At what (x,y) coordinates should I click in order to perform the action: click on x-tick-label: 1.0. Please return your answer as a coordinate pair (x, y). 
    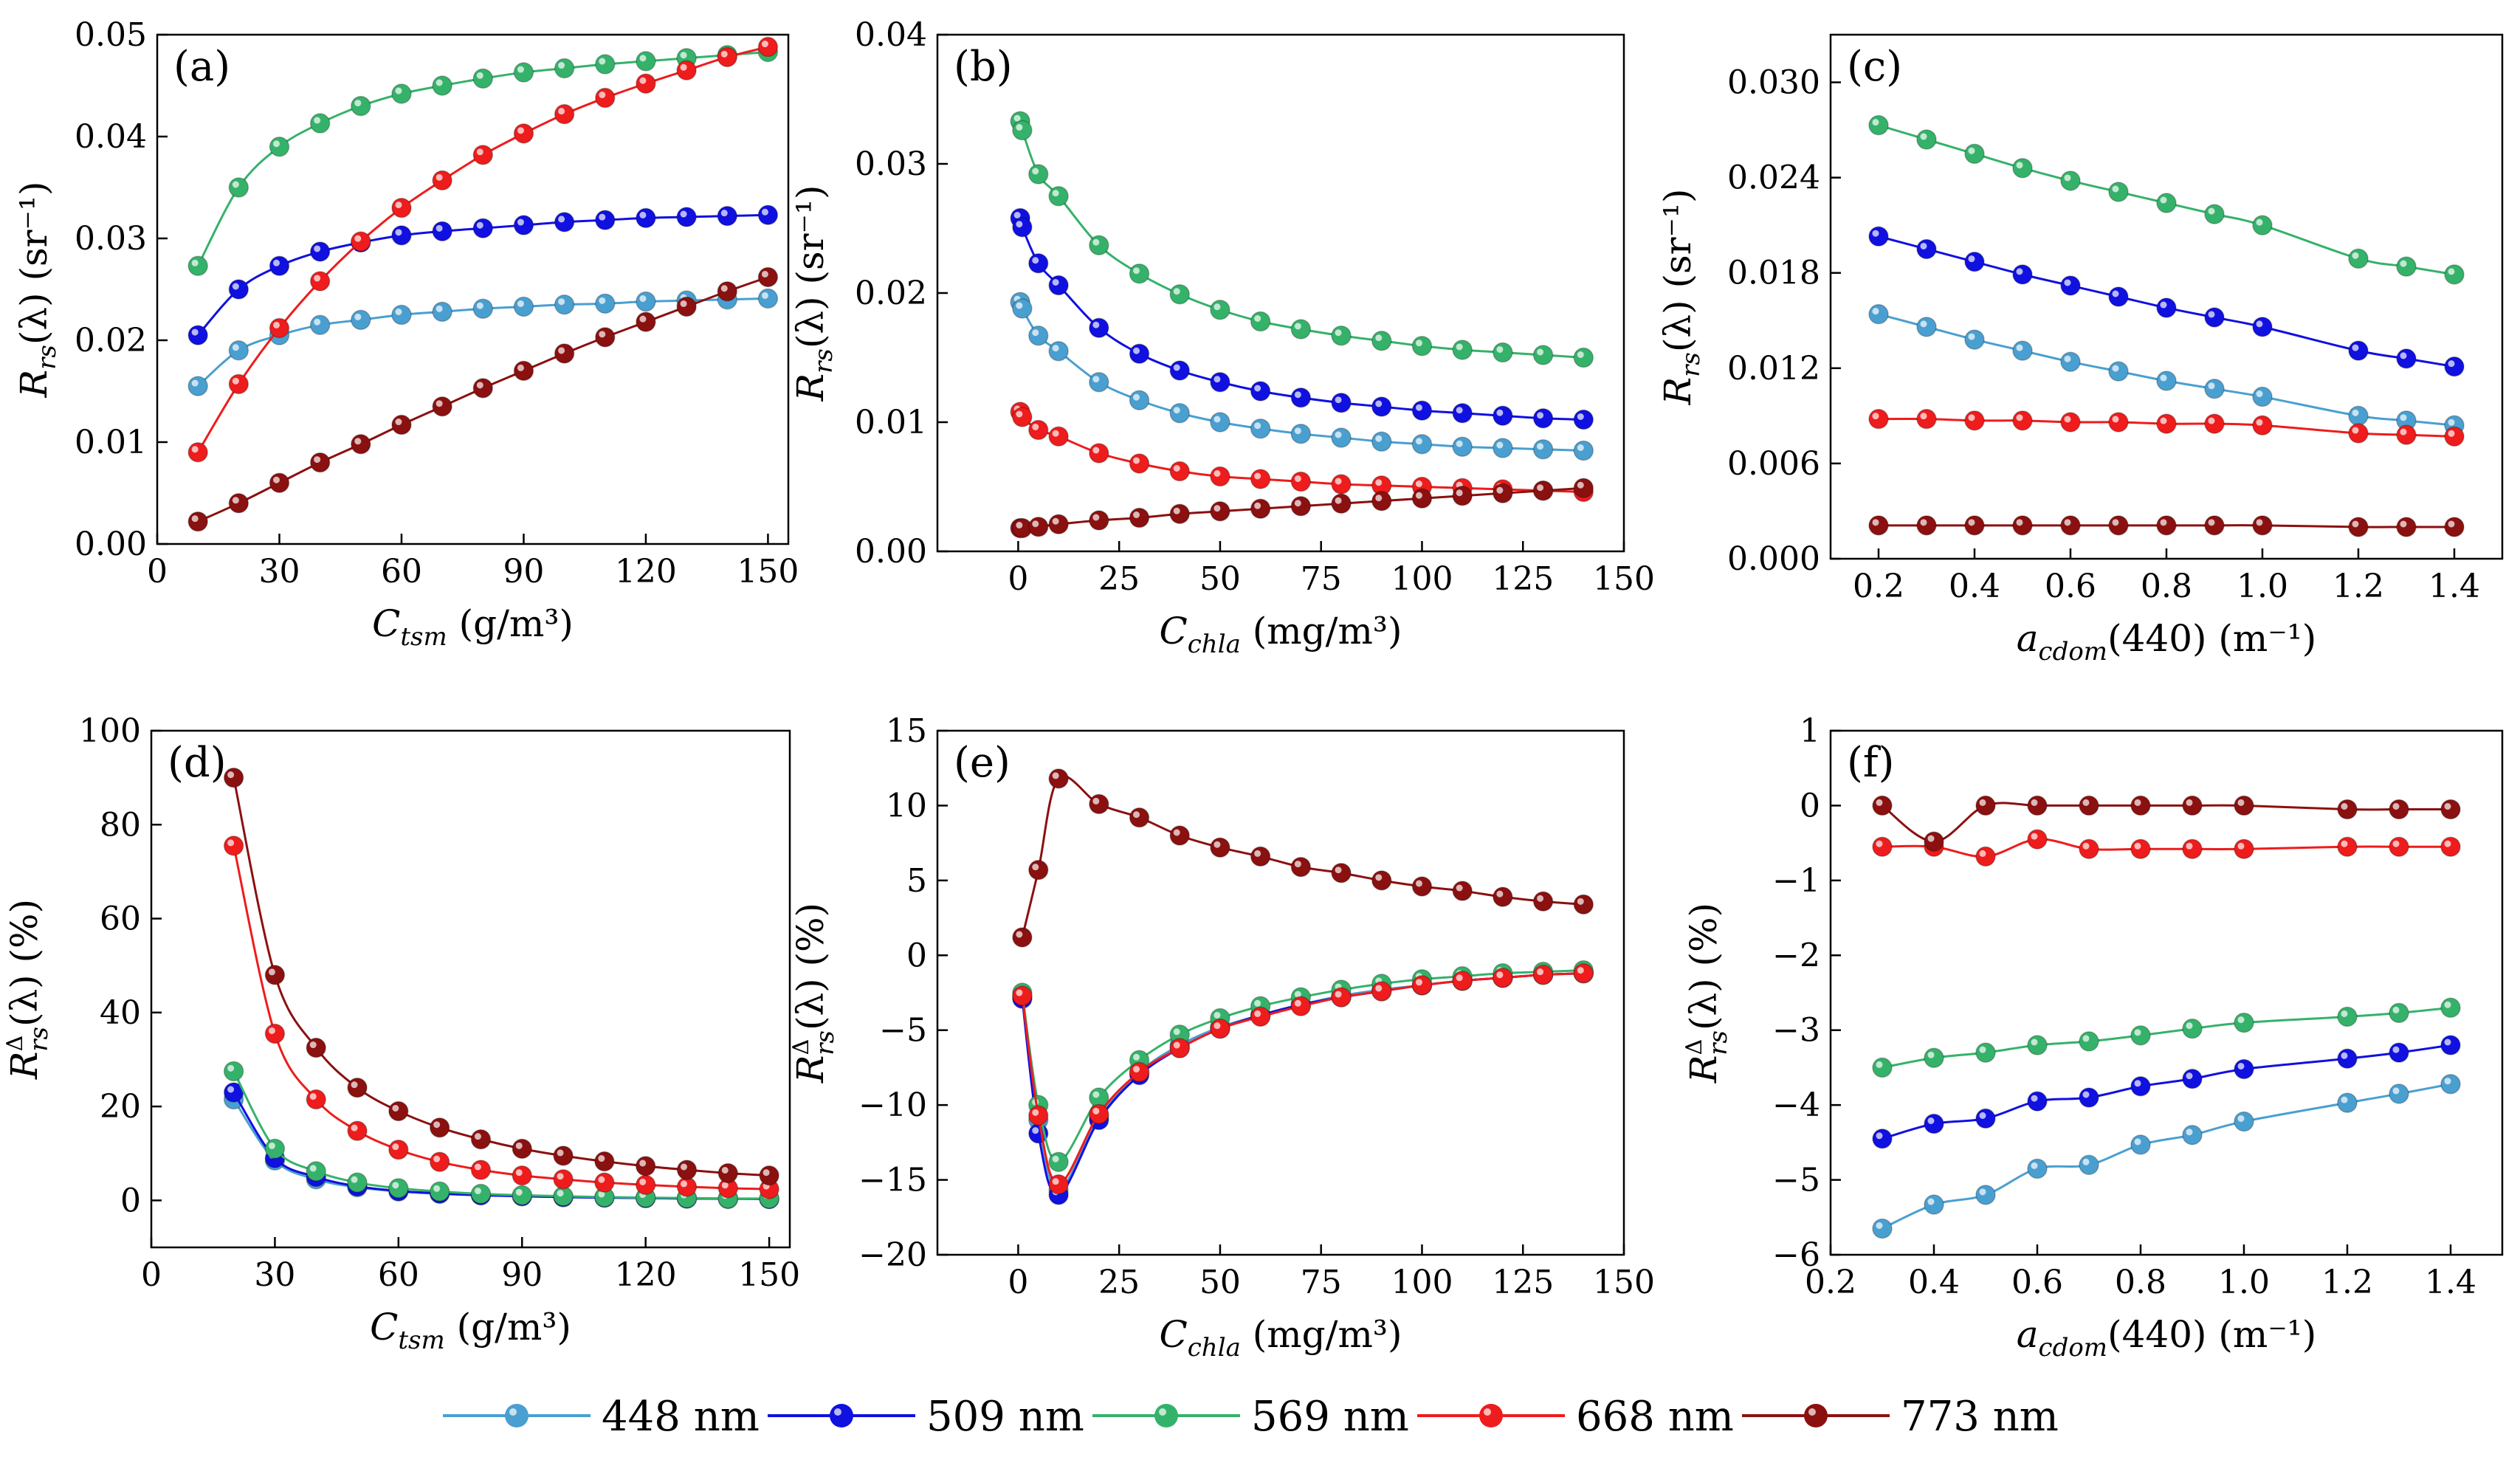
    Looking at the image, I should click on (2262, 586).